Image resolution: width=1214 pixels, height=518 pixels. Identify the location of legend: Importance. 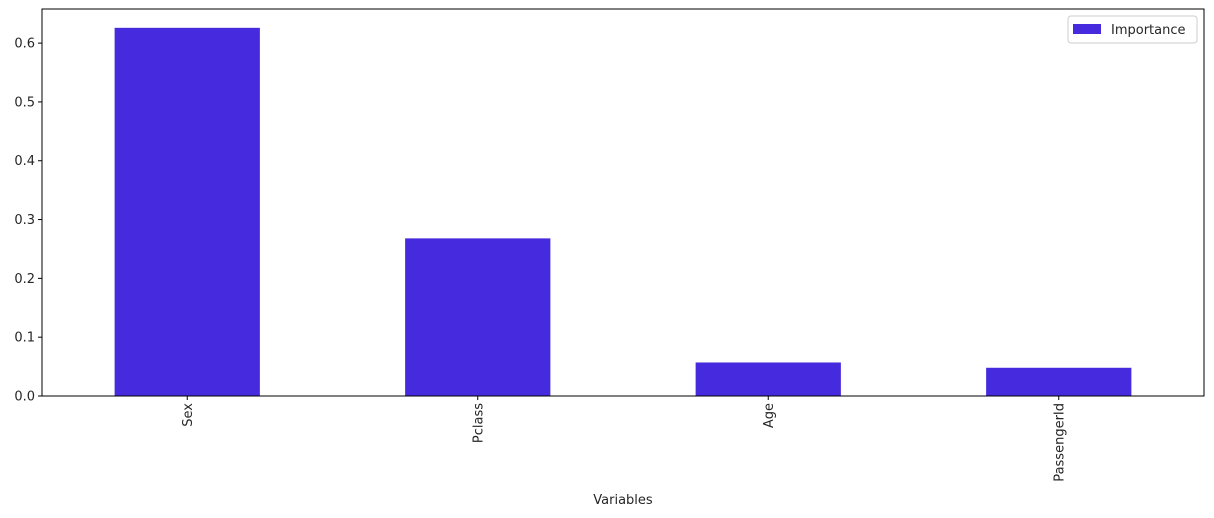
(1132, 29).